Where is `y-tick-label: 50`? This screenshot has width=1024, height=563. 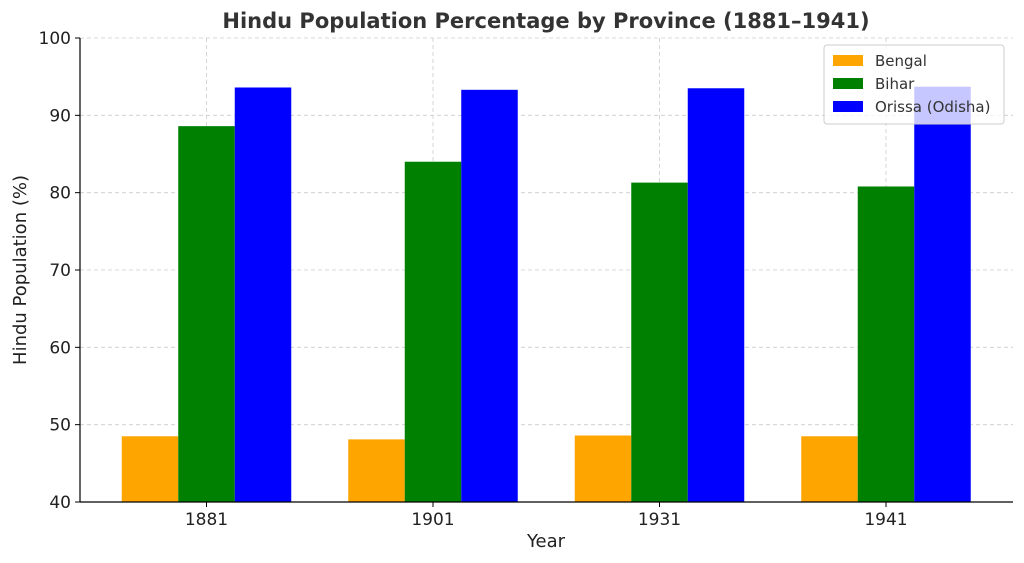
y-tick-label: 50 is located at coordinates (60, 426).